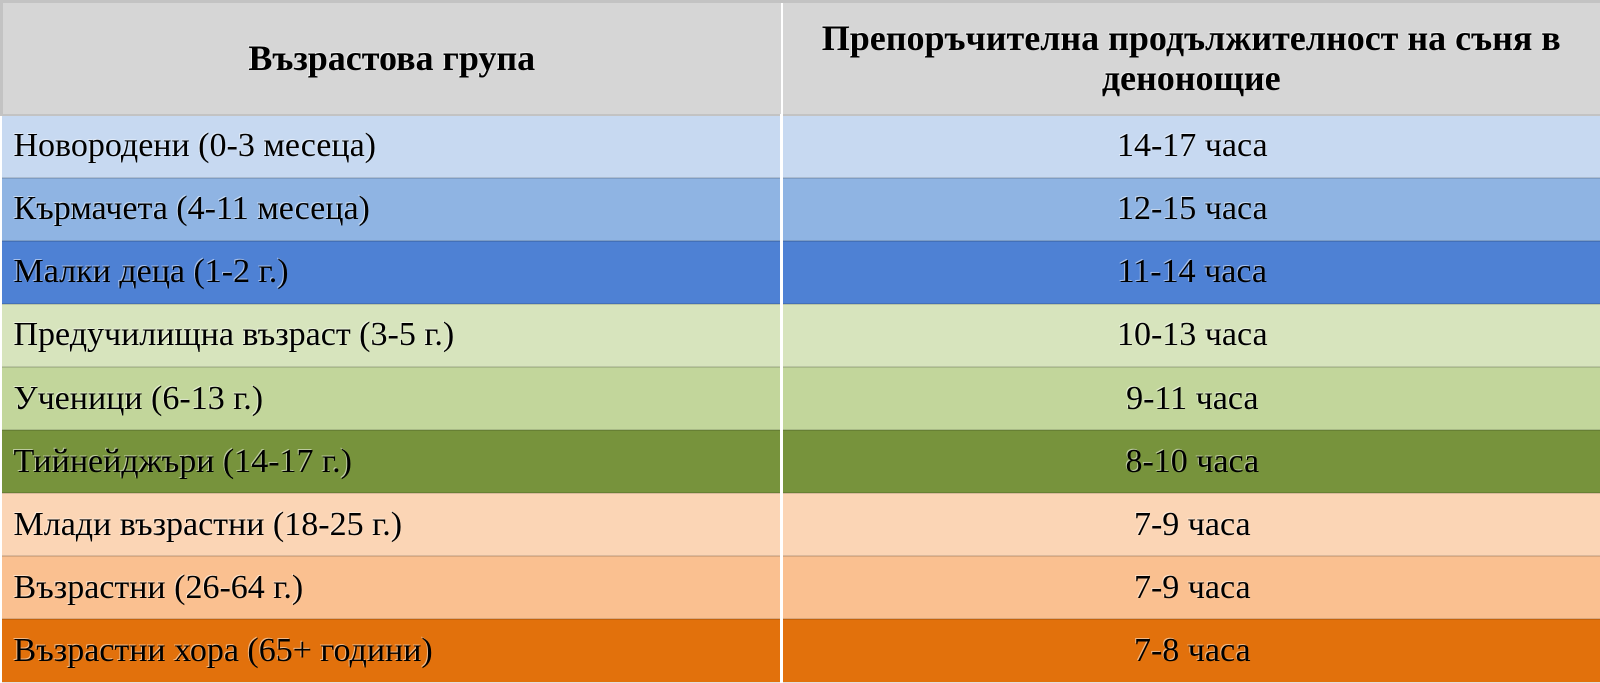 This screenshot has height=683, width=1600. Describe the element at coordinates (1191, 461) in the screenshot. I see `cell-recommended-duration: 8-10 часа` at that location.